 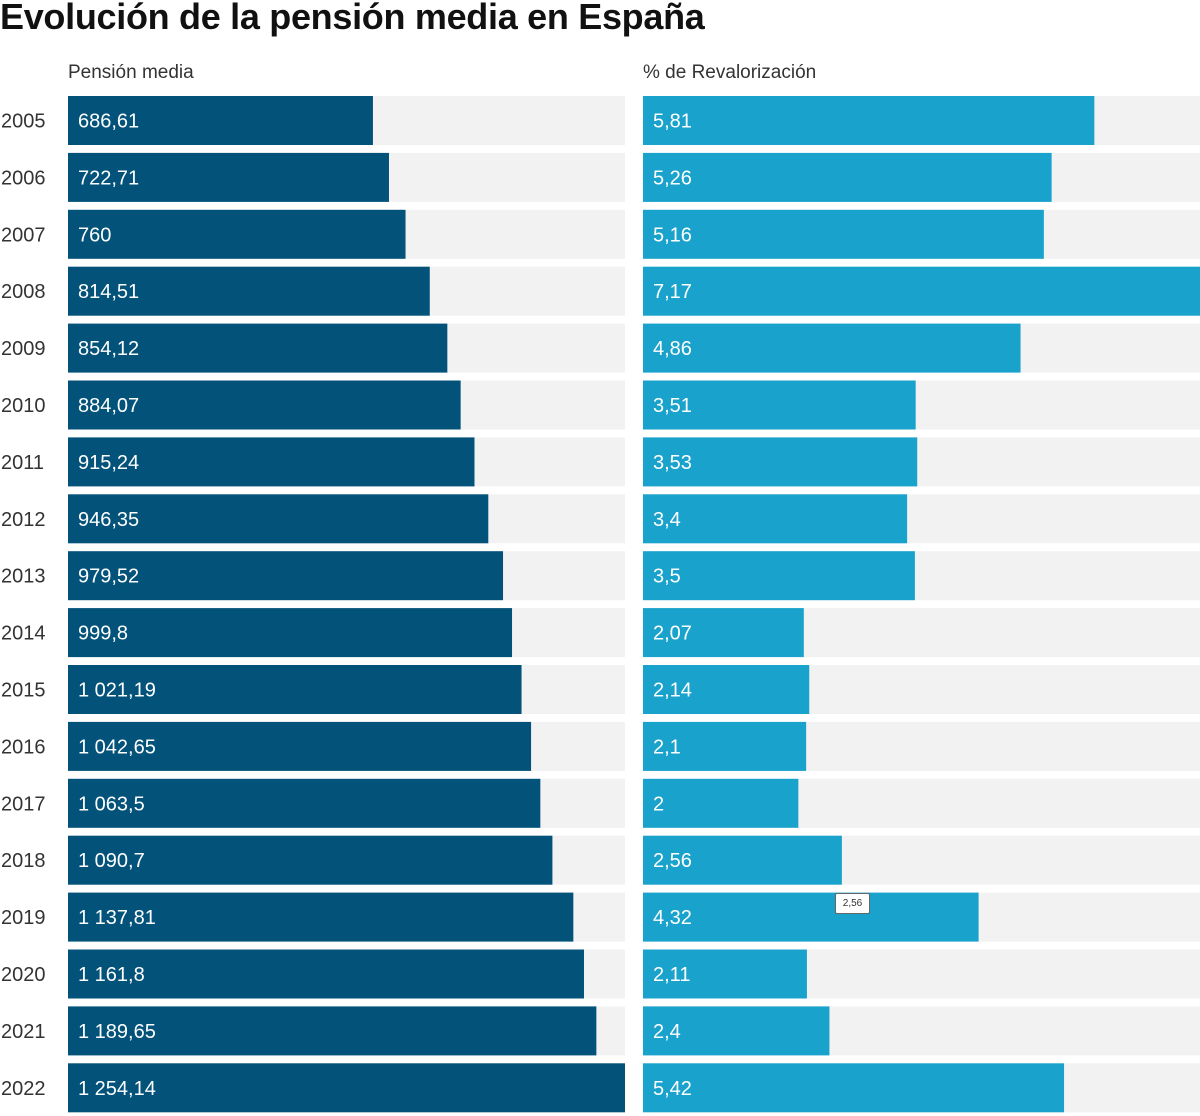 What do you see at coordinates (117, 747) in the screenshot?
I see `data-label: 1 042,65` at bounding box center [117, 747].